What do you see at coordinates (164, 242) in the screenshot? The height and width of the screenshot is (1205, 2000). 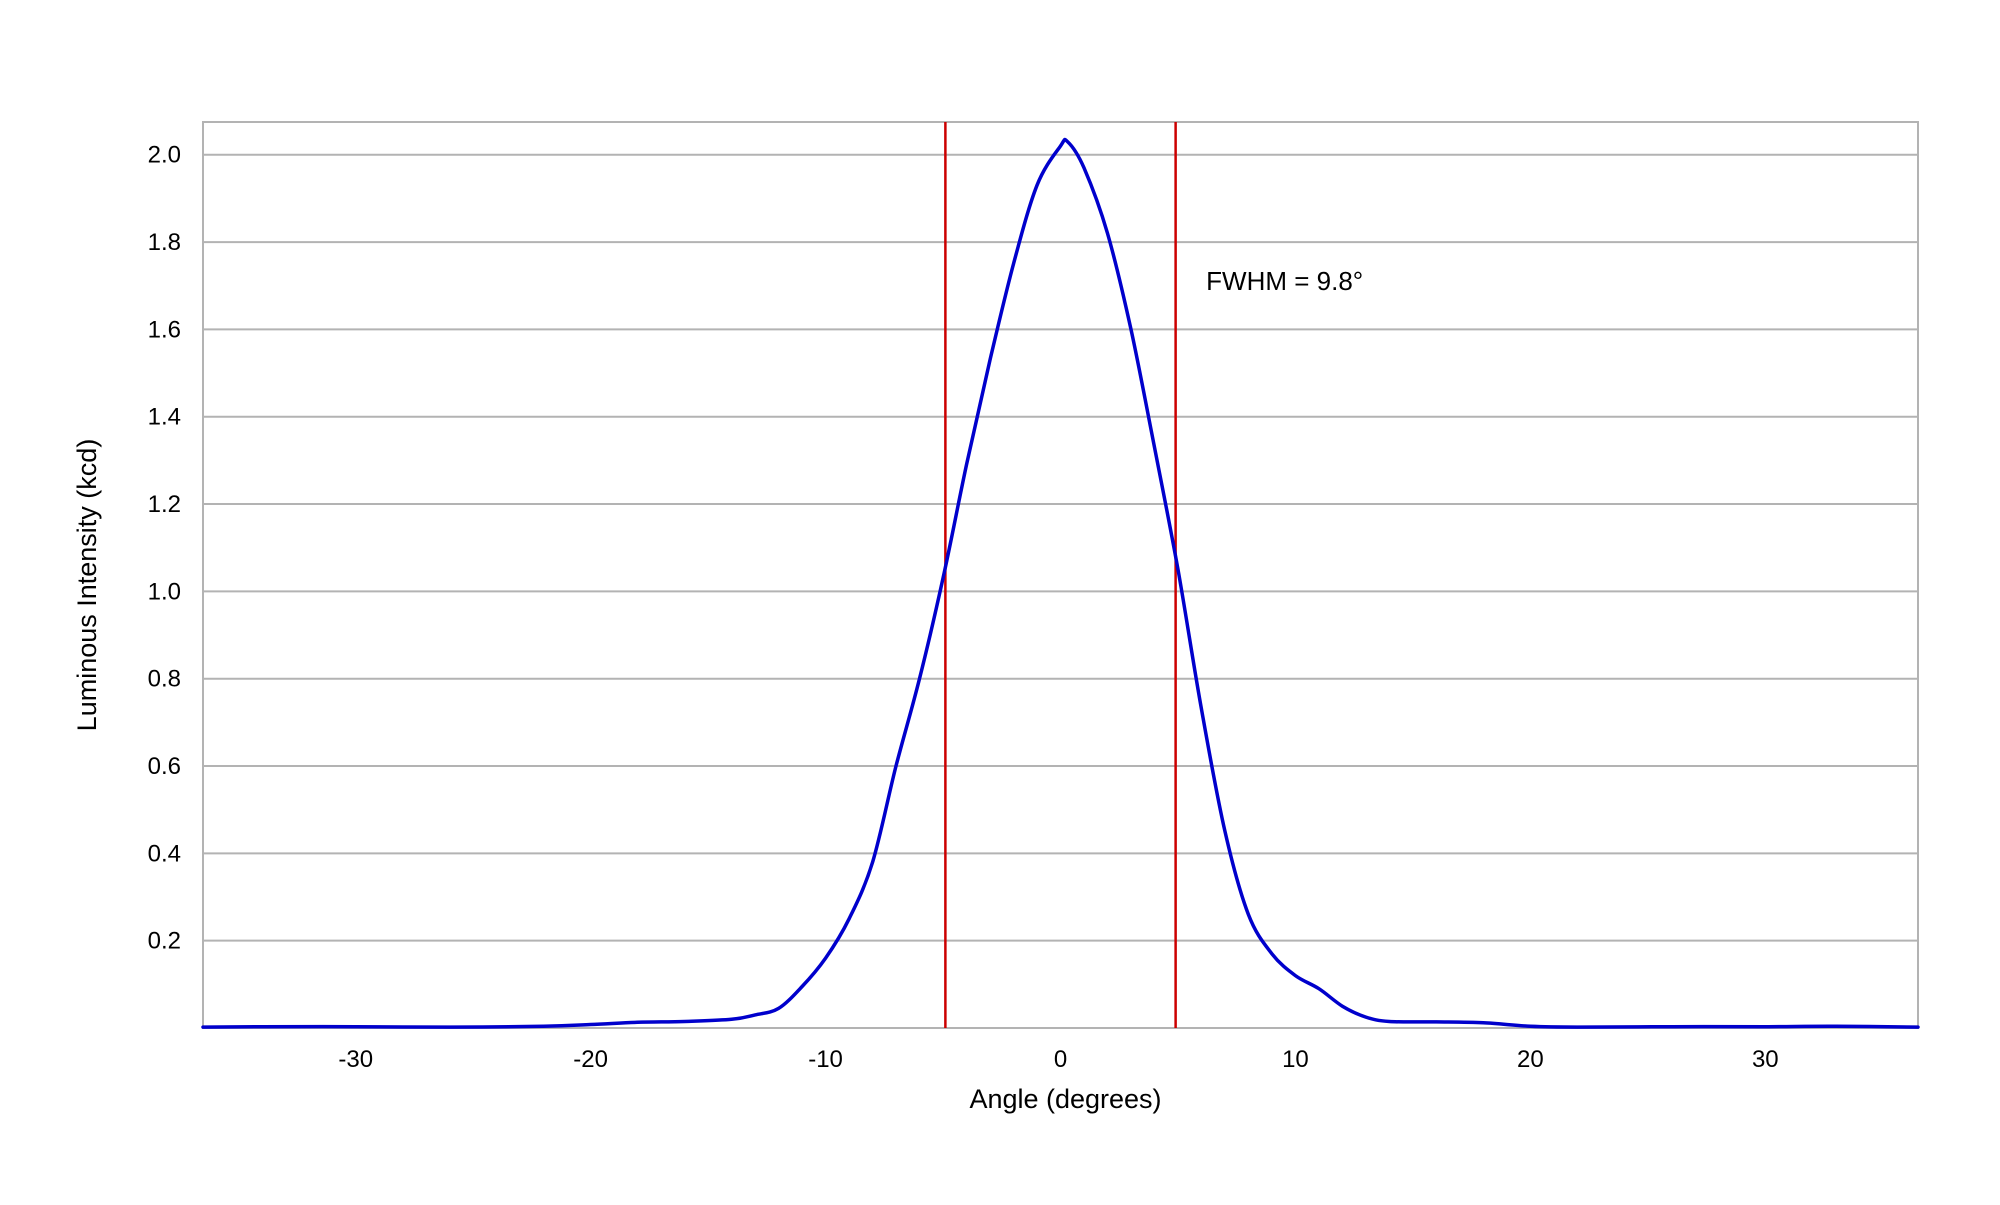 I see `y-tick-label: 1.8` at bounding box center [164, 242].